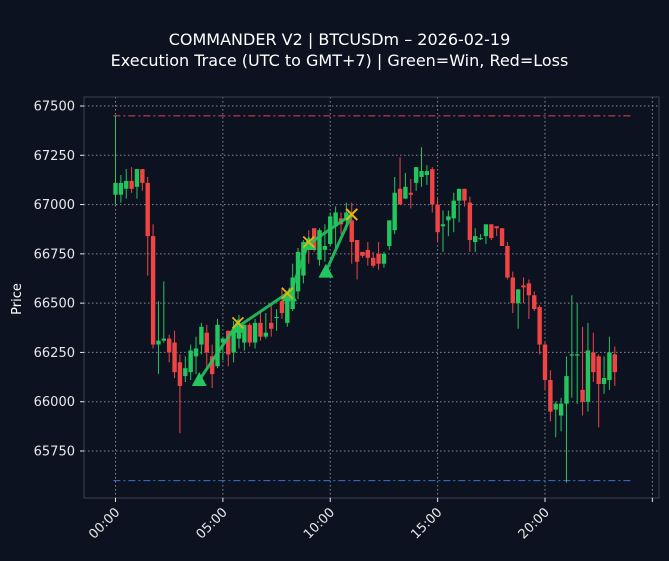  I want to click on y-tick-label: 66250, so click(54, 353).